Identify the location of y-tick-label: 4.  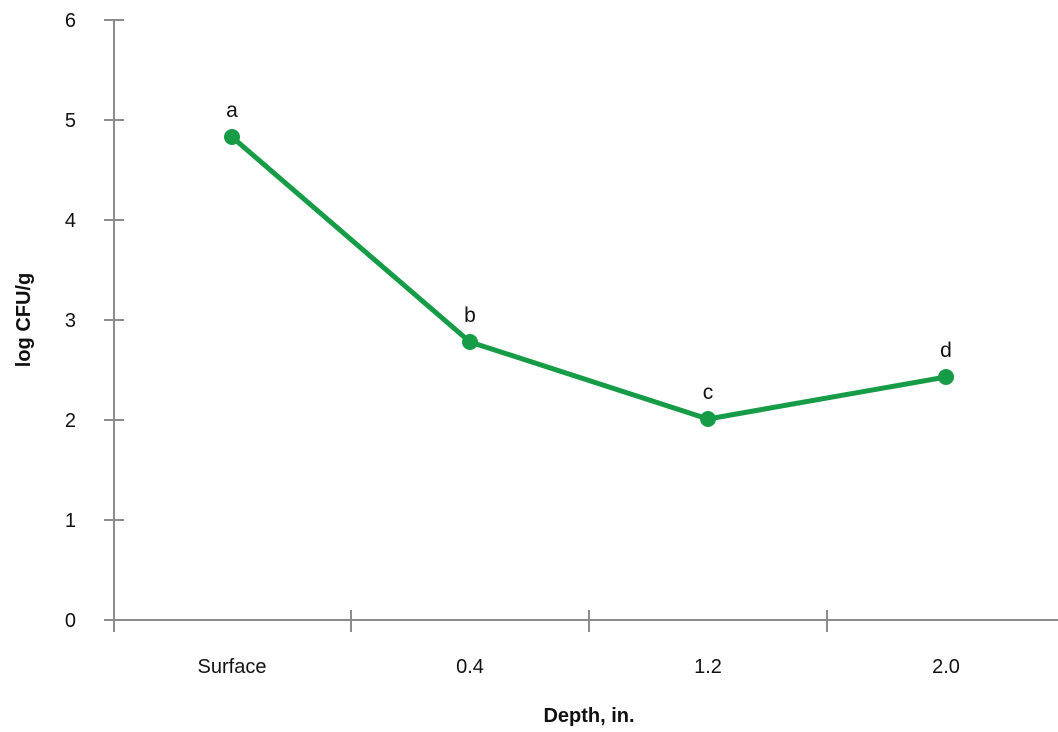
(70, 221).